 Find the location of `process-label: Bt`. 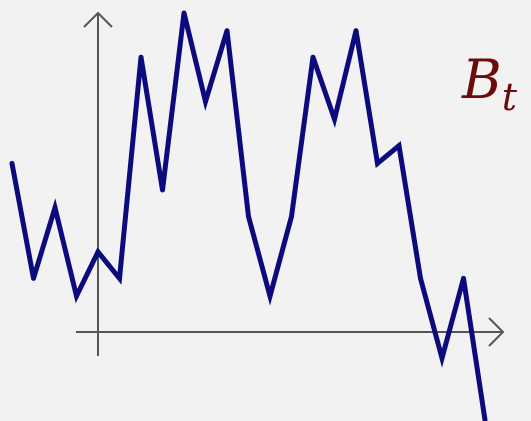

process-label: Bt is located at coordinates (489, 83).